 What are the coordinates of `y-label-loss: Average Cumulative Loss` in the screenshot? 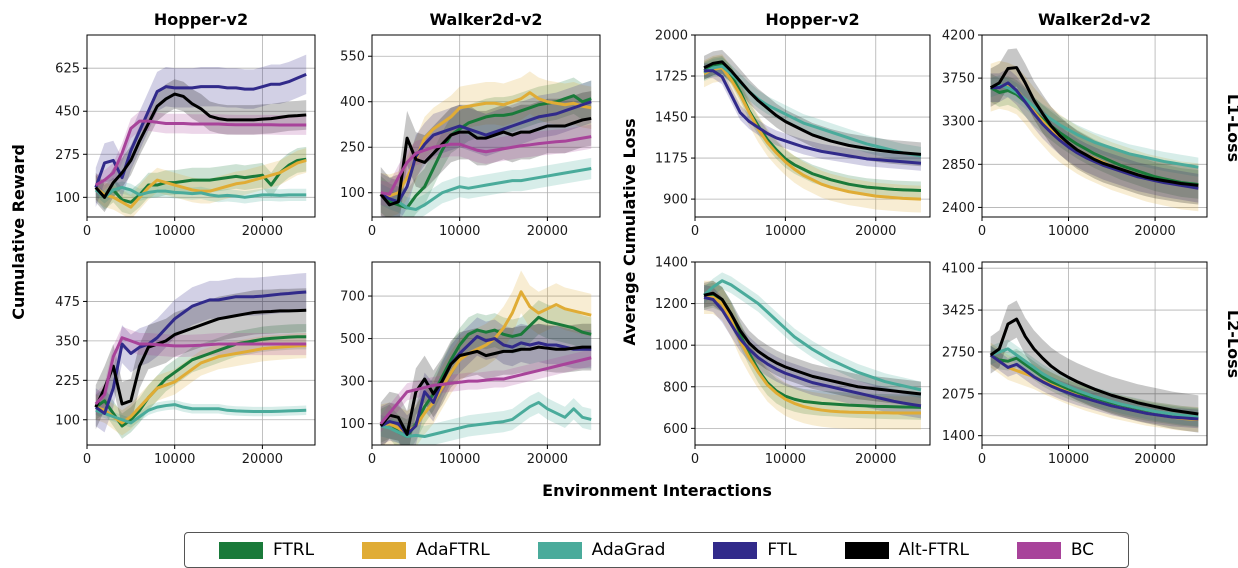 It's located at (629, 231).